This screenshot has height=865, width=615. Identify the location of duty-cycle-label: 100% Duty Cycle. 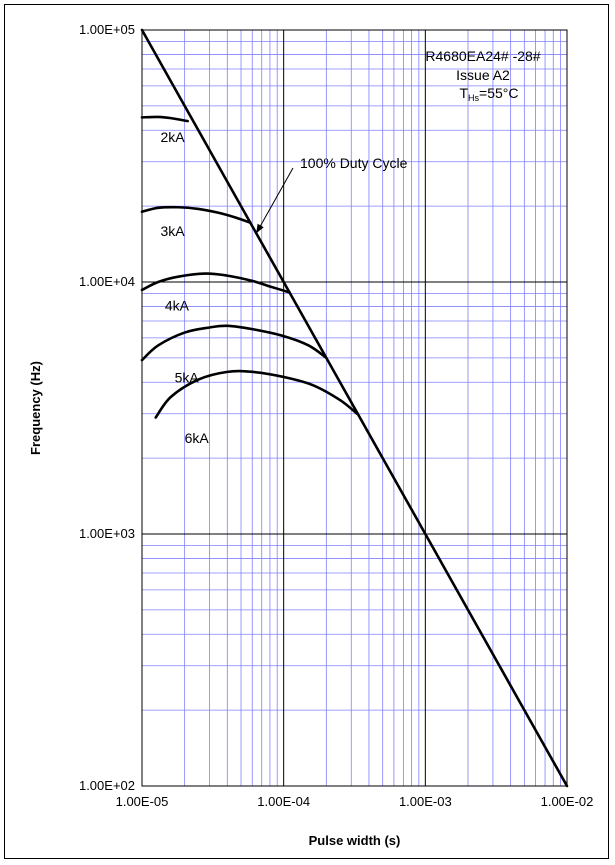
(354, 163).